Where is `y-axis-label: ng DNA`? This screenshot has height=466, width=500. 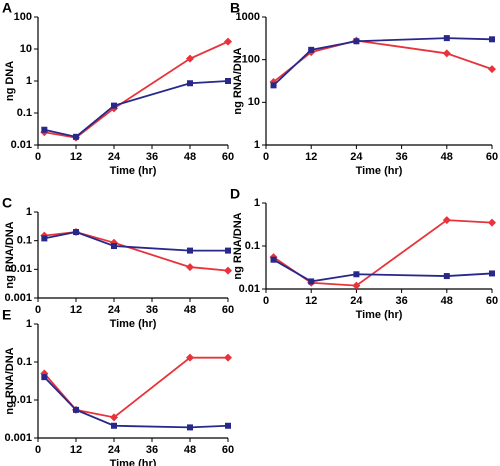
y-axis-label: ng DNA is located at coordinates (10, 81).